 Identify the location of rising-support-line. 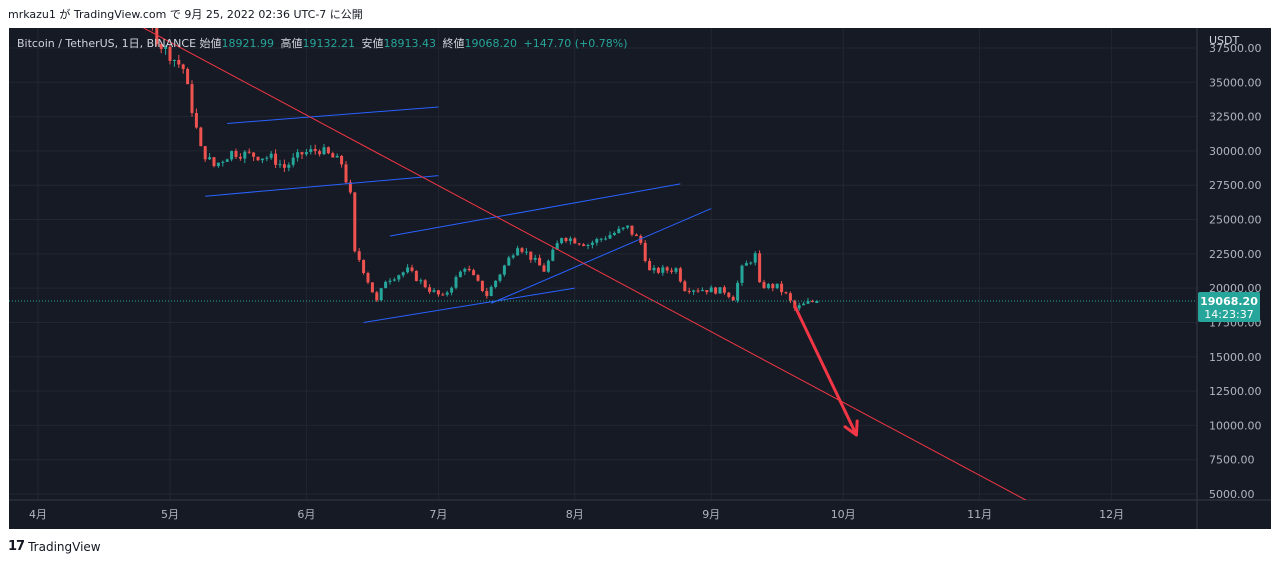
(601, 256).